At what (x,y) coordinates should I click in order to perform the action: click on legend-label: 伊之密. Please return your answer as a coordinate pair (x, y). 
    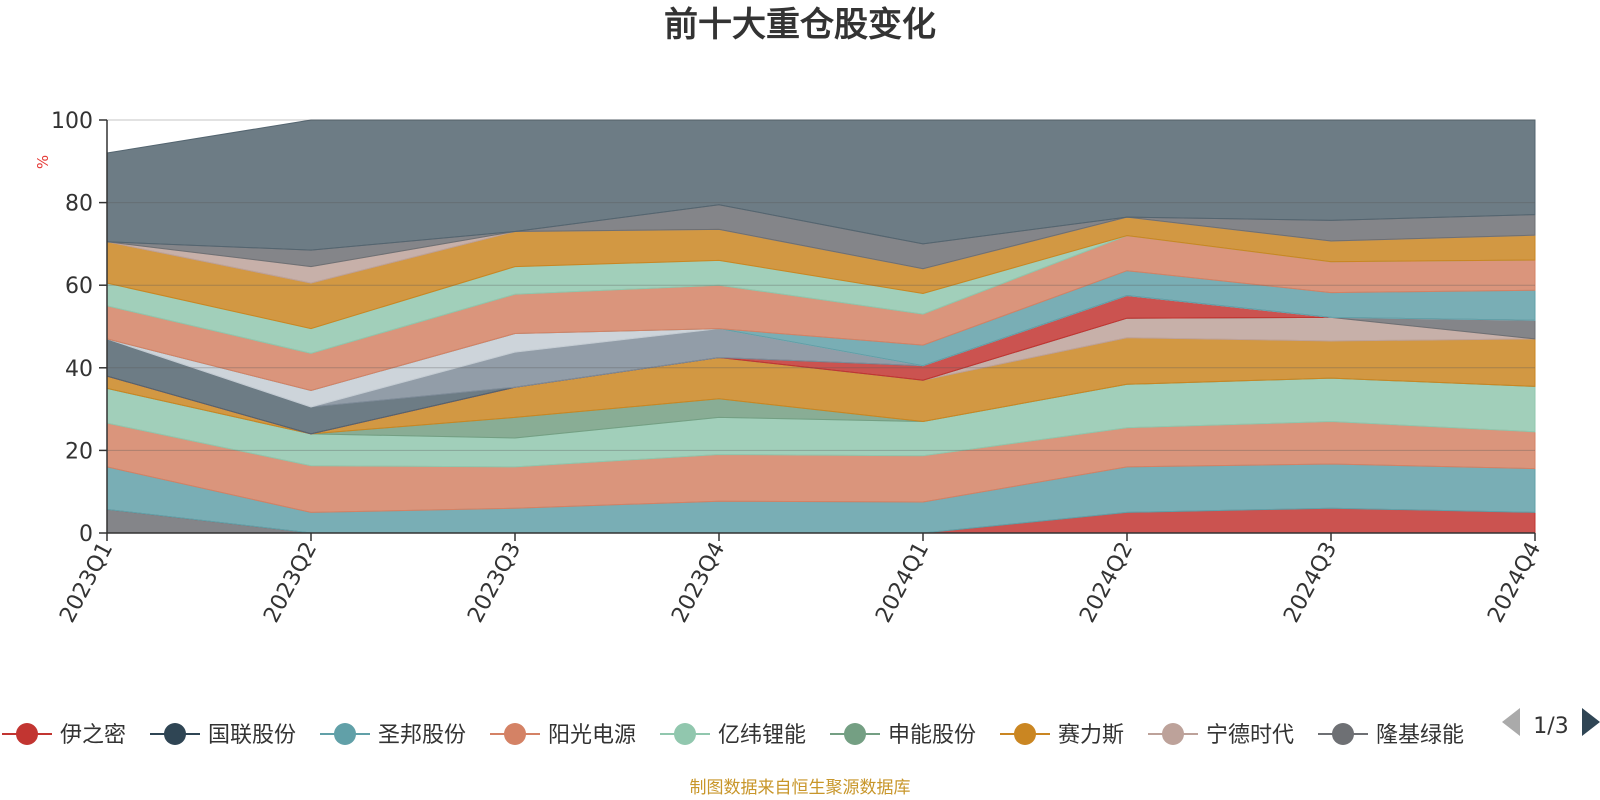
    Looking at the image, I should click on (93, 735).